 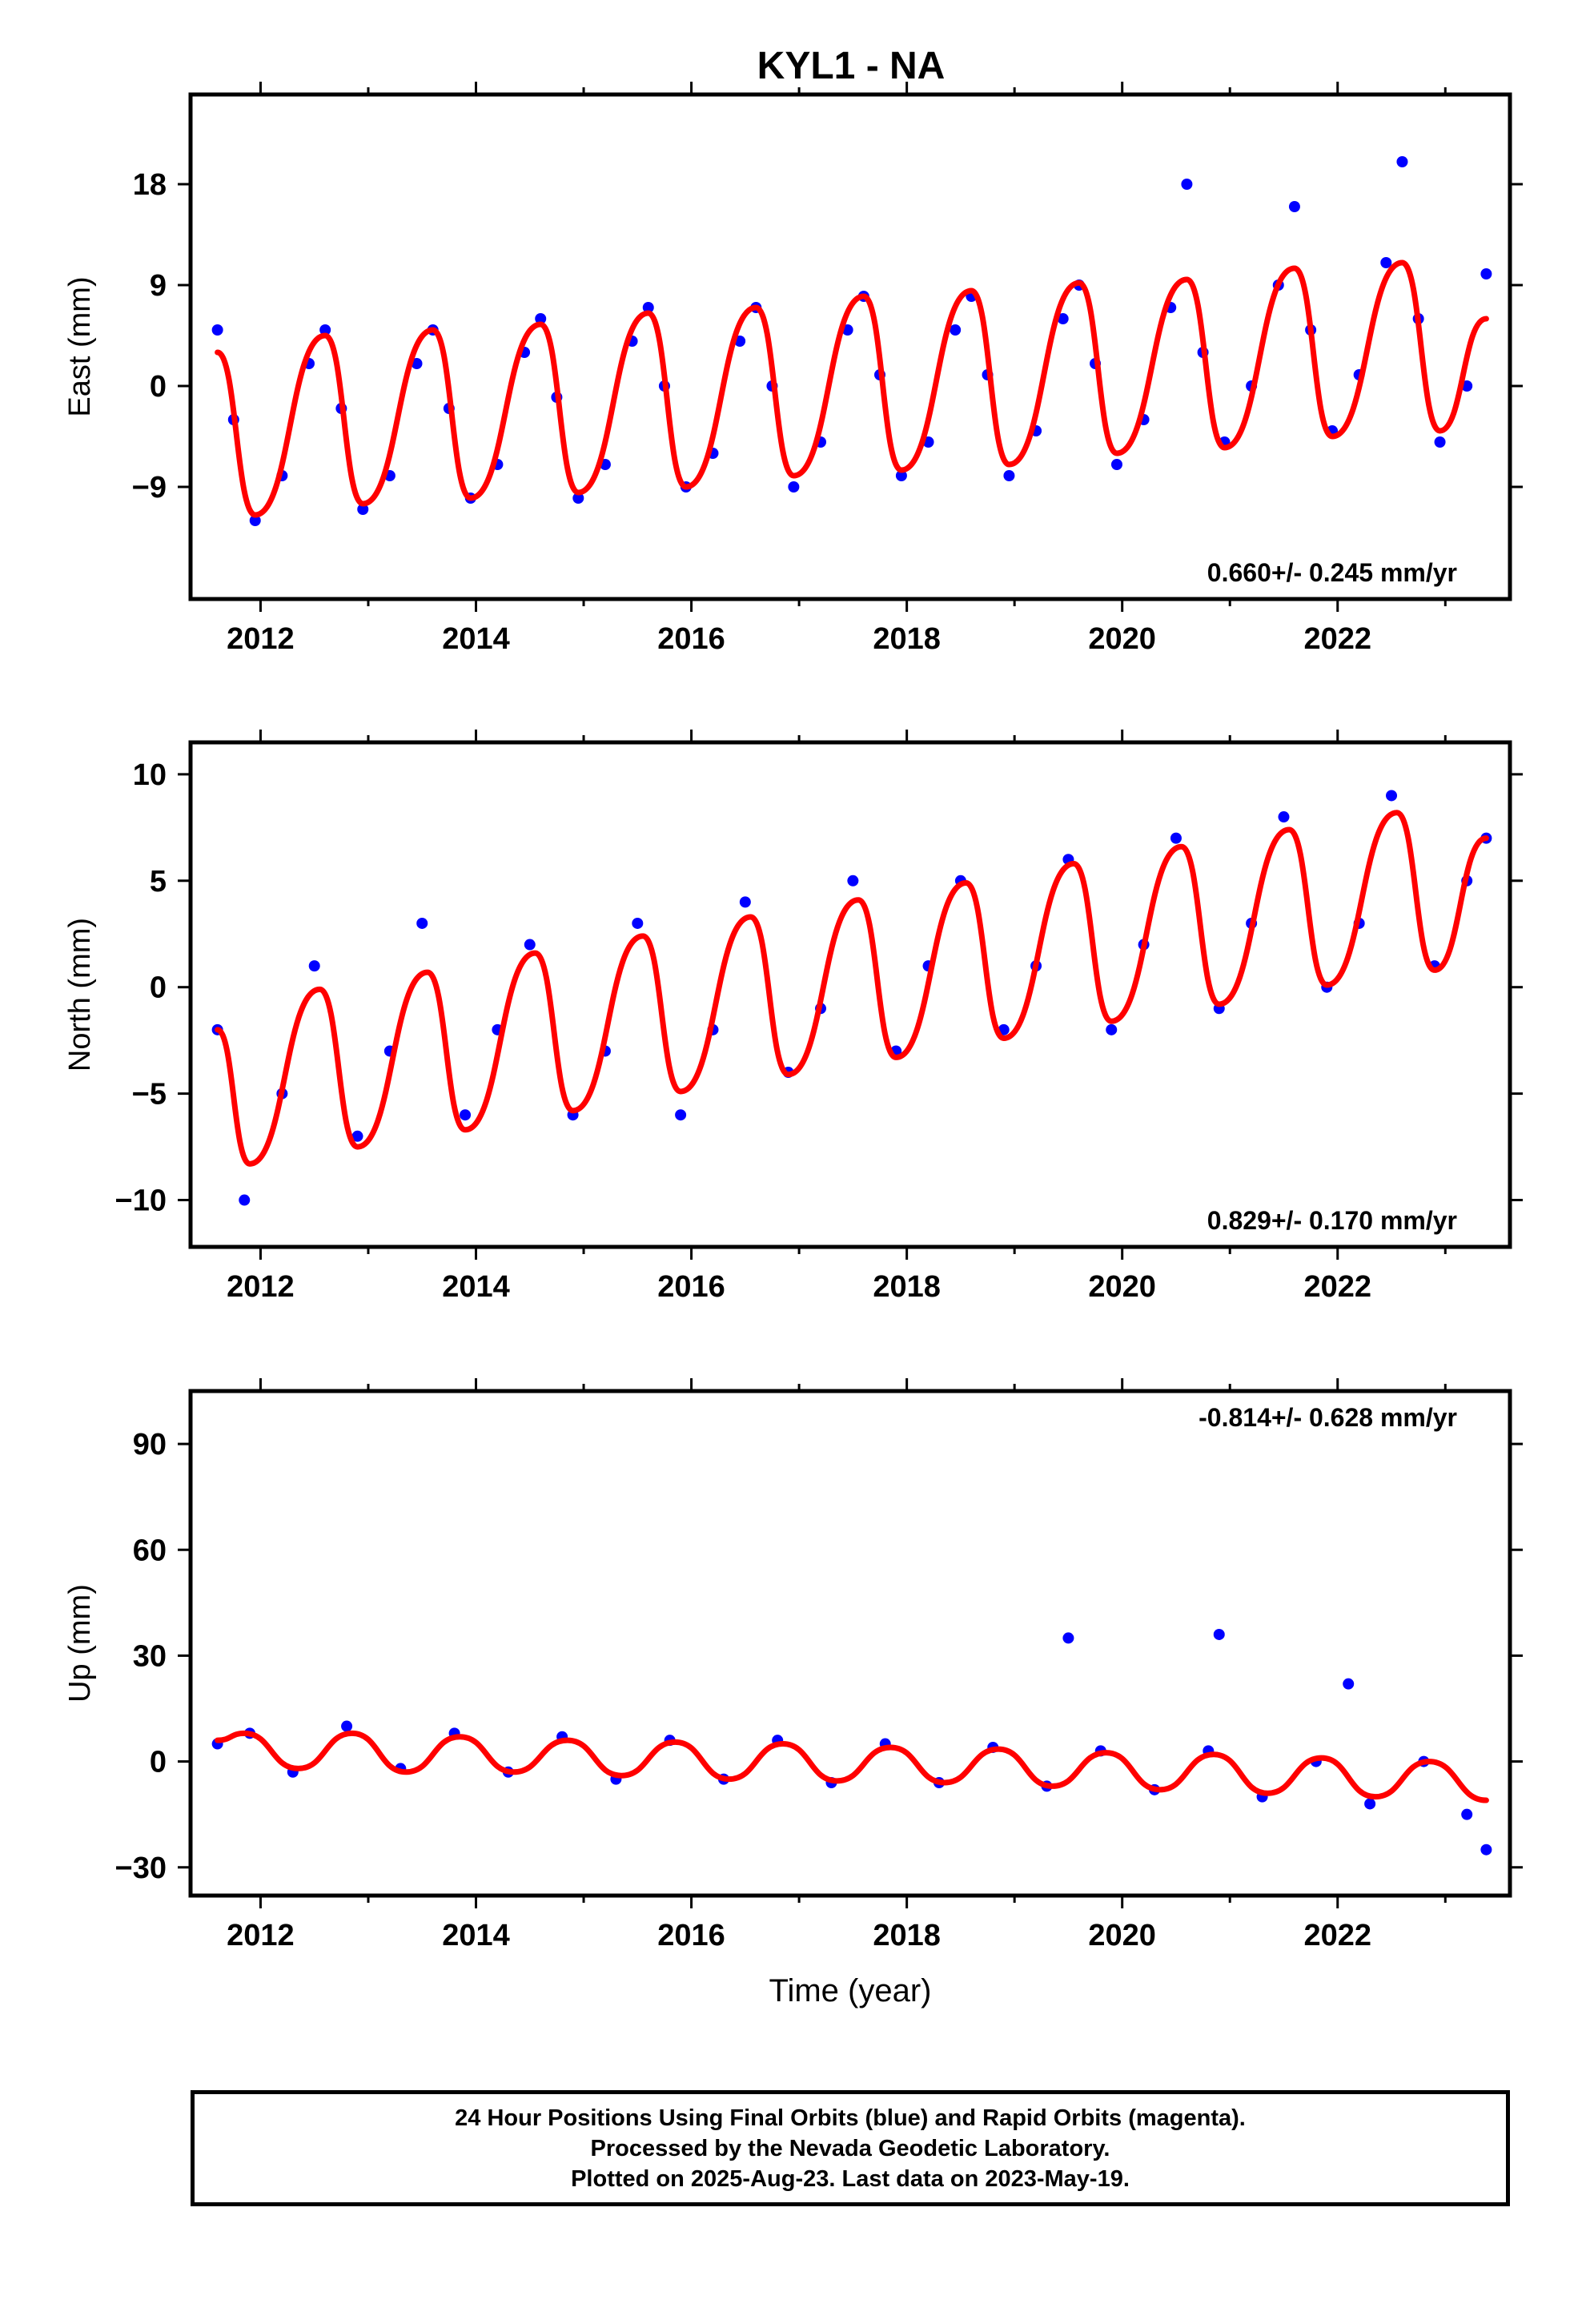 I want to click on rate-label: 0.660+/- 0.245 mm/yr, so click(x=1332, y=572).